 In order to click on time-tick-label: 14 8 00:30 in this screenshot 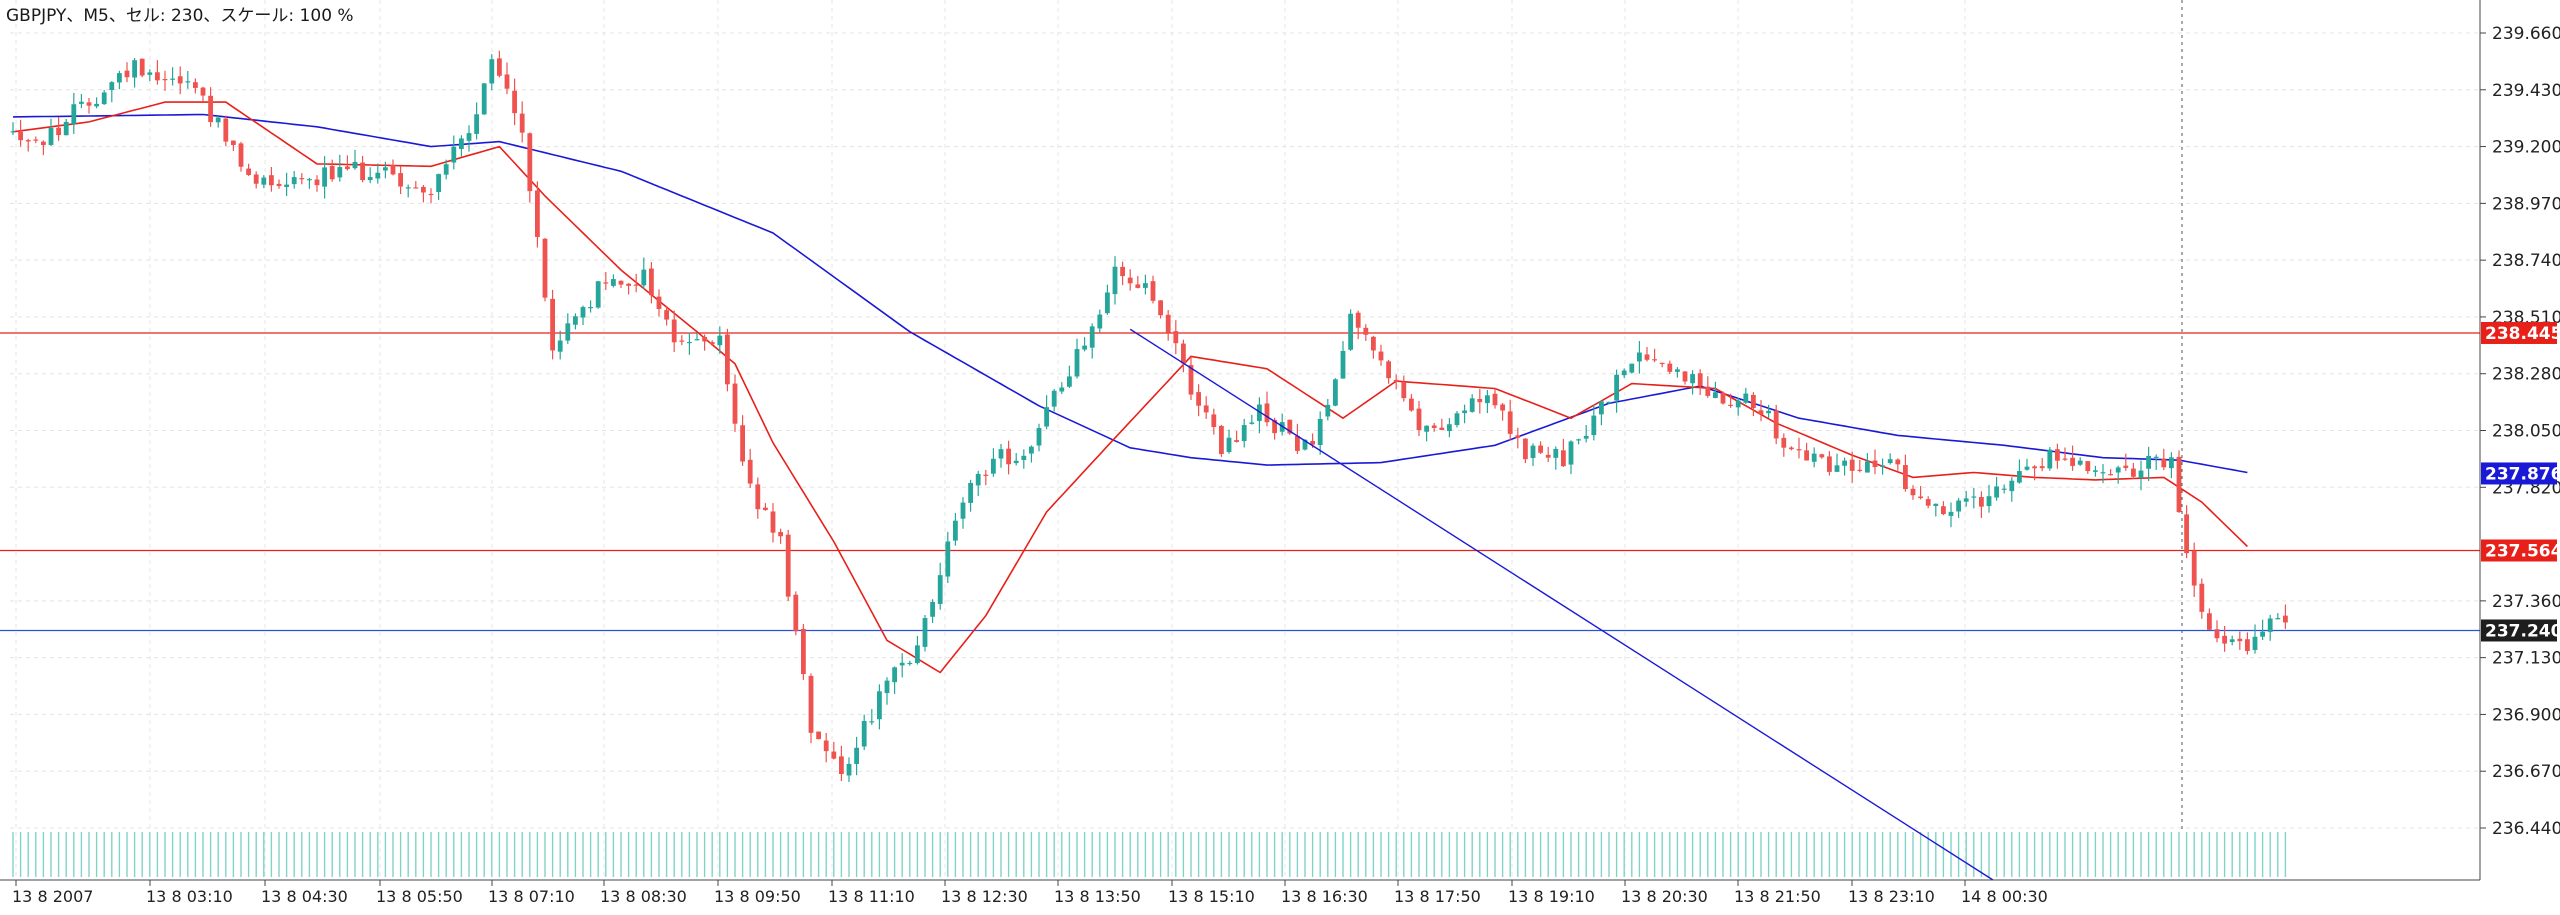, I will do `click(2004, 896)`.